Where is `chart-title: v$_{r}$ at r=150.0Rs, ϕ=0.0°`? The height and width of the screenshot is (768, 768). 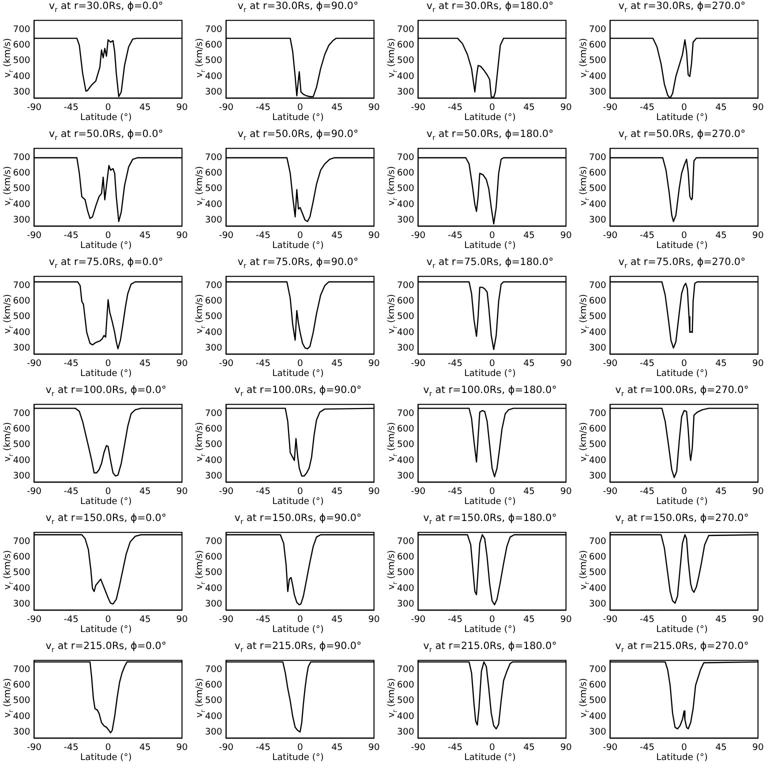 chart-title: v$_{r}$ at r=150.0Rs, ϕ=0.0° is located at coordinates (106, 519).